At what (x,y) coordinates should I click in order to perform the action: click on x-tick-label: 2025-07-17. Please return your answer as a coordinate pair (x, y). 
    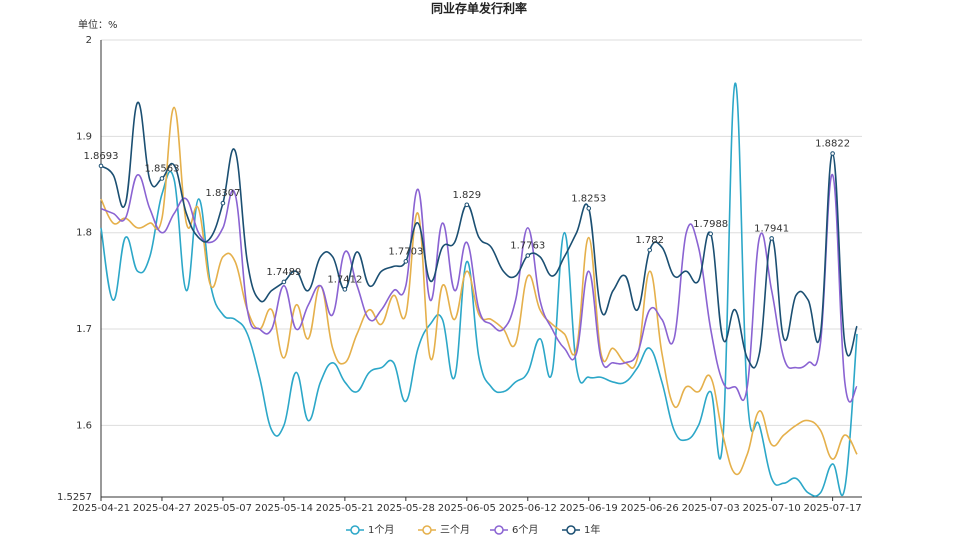
    Looking at the image, I should click on (833, 508).